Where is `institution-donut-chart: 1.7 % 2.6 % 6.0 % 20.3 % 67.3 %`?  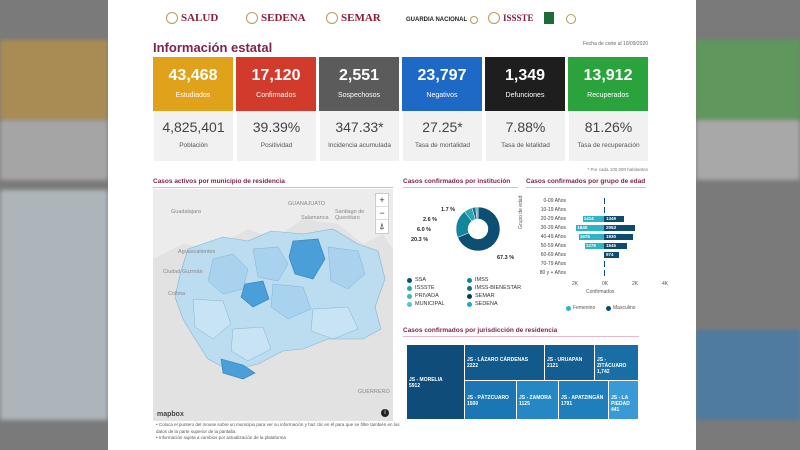
institution-donut-chart: 1.7 % 2.6 % 6.0 % 20.3 % 67.3 % is located at coordinates (463, 231).